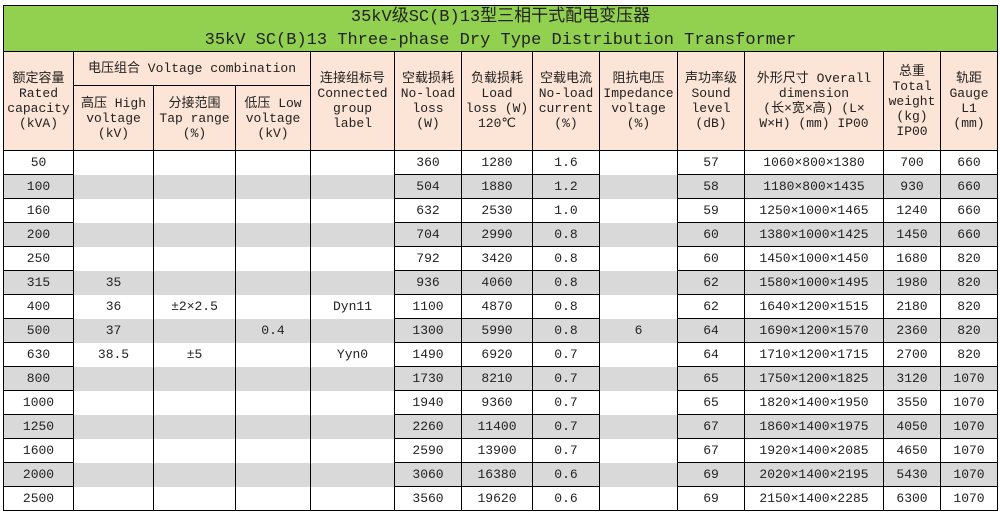 This screenshot has width=1000, height=522. What do you see at coordinates (38, 402) in the screenshot?
I see `cell-capacity: 1000` at bounding box center [38, 402].